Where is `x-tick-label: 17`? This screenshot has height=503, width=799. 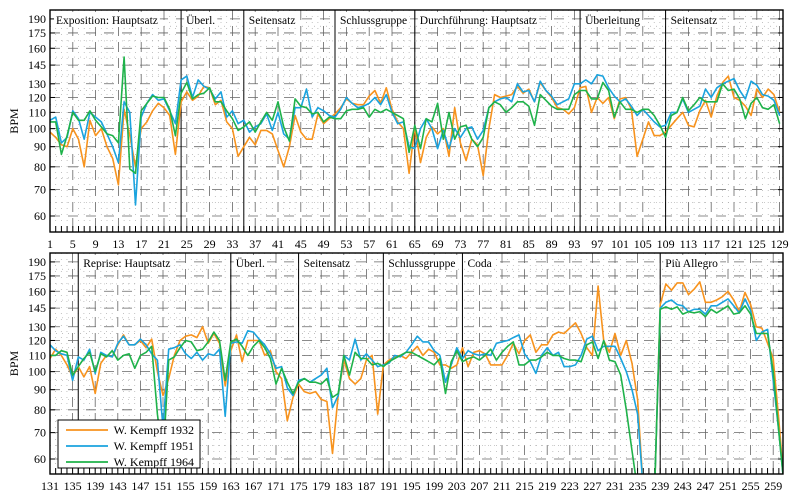 x-tick-label: 17 is located at coordinates (141, 244).